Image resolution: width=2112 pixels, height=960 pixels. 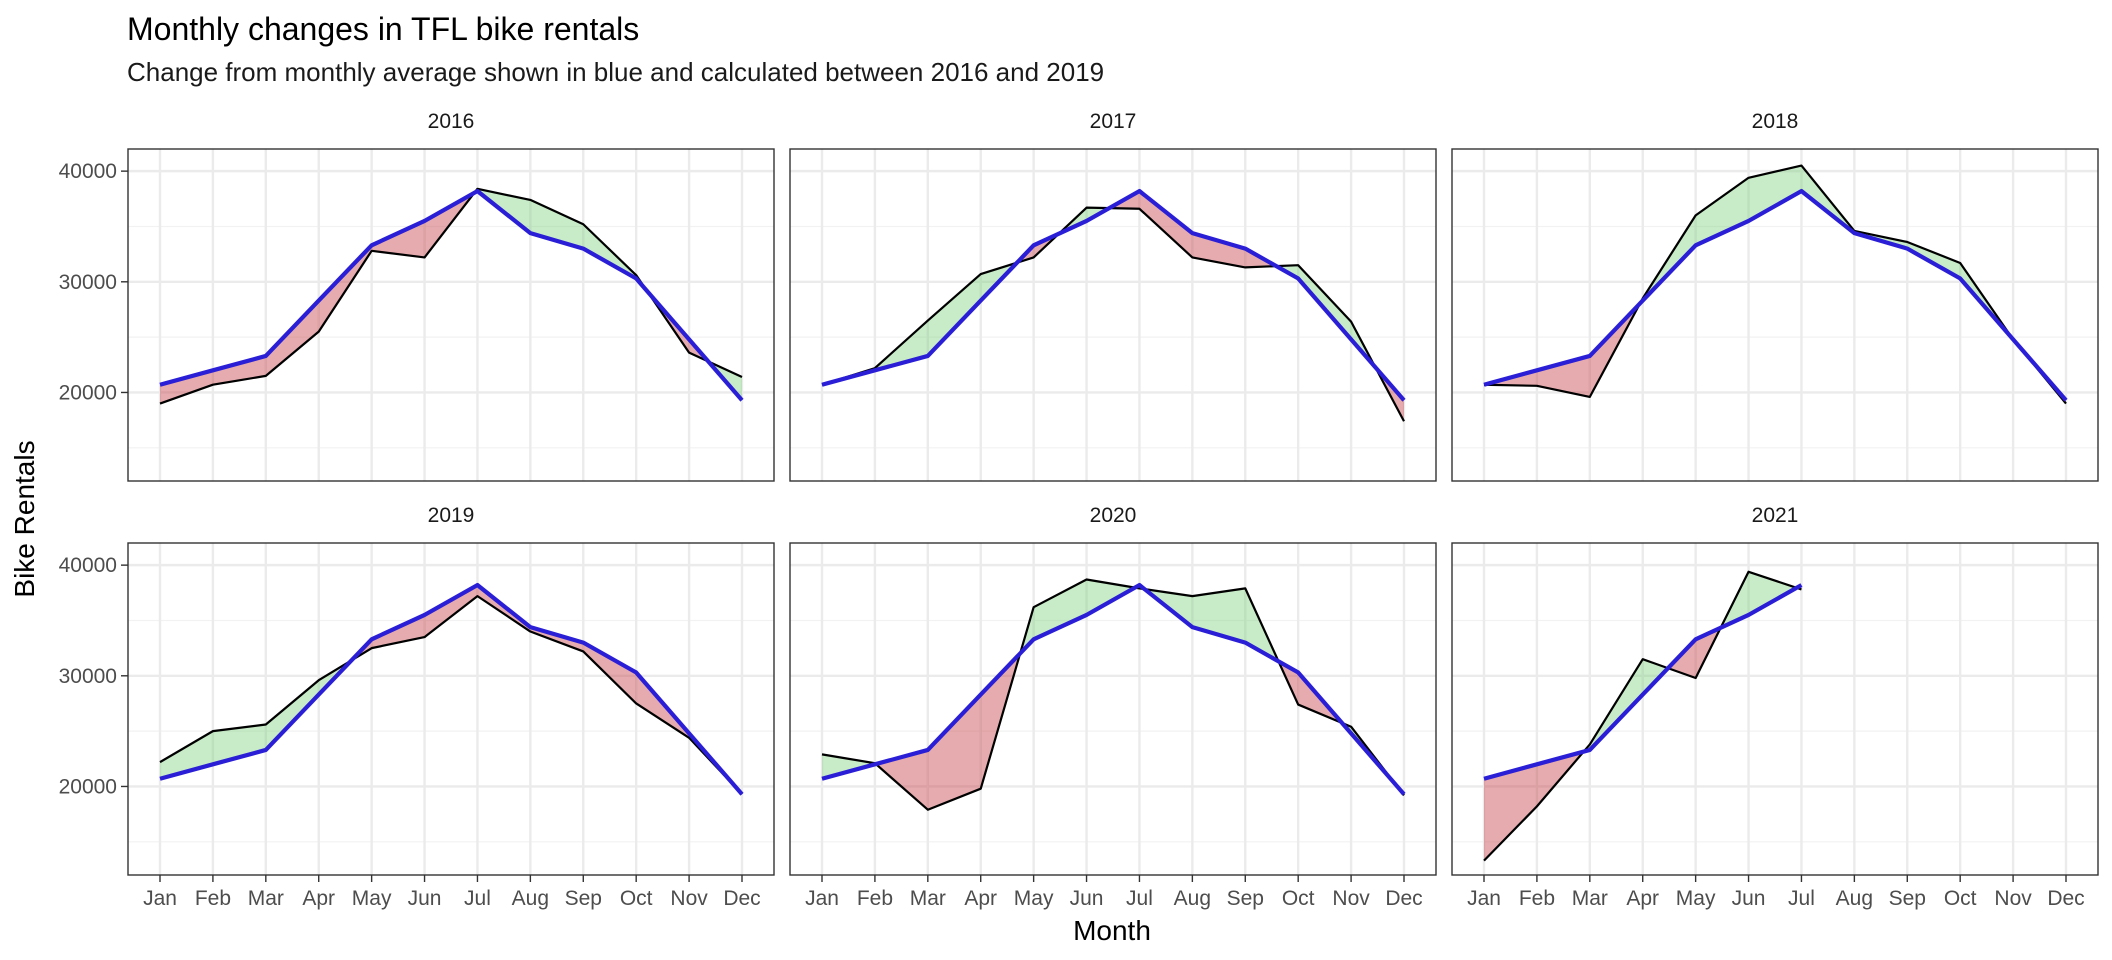 I want to click on panel-strip-label: 2019, so click(x=451, y=515).